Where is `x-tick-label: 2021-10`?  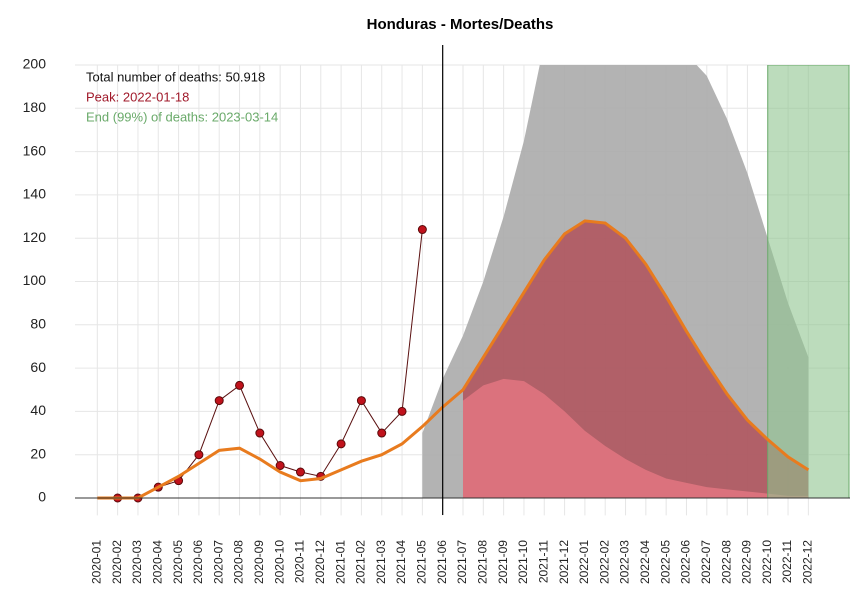 x-tick-label: 2021-10 is located at coordinates (523, 562).